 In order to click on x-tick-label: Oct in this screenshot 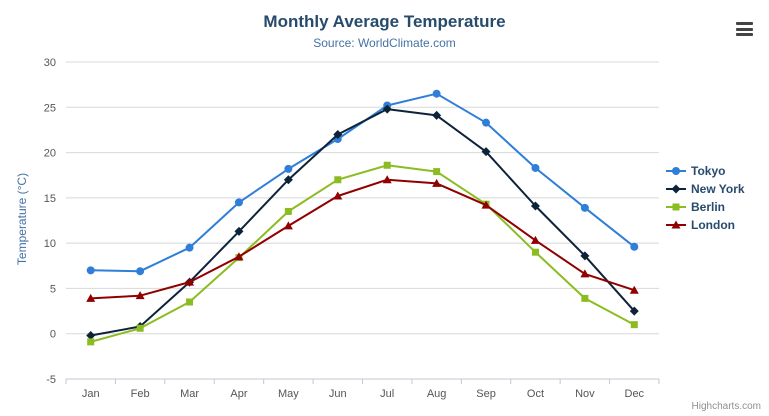, I will do `click(535, 394)`.